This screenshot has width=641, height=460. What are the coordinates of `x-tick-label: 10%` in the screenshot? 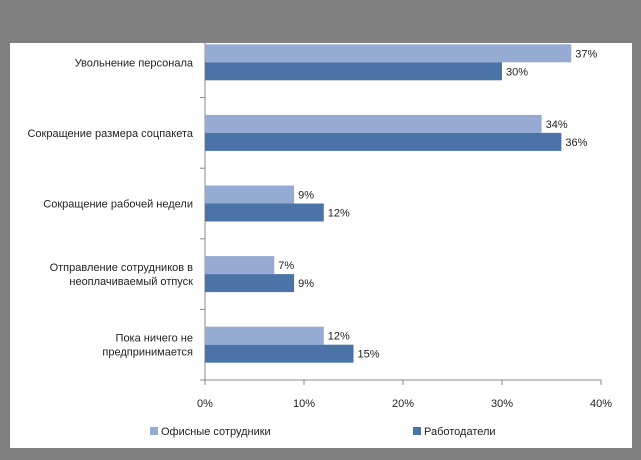 It's located at (304, 404).